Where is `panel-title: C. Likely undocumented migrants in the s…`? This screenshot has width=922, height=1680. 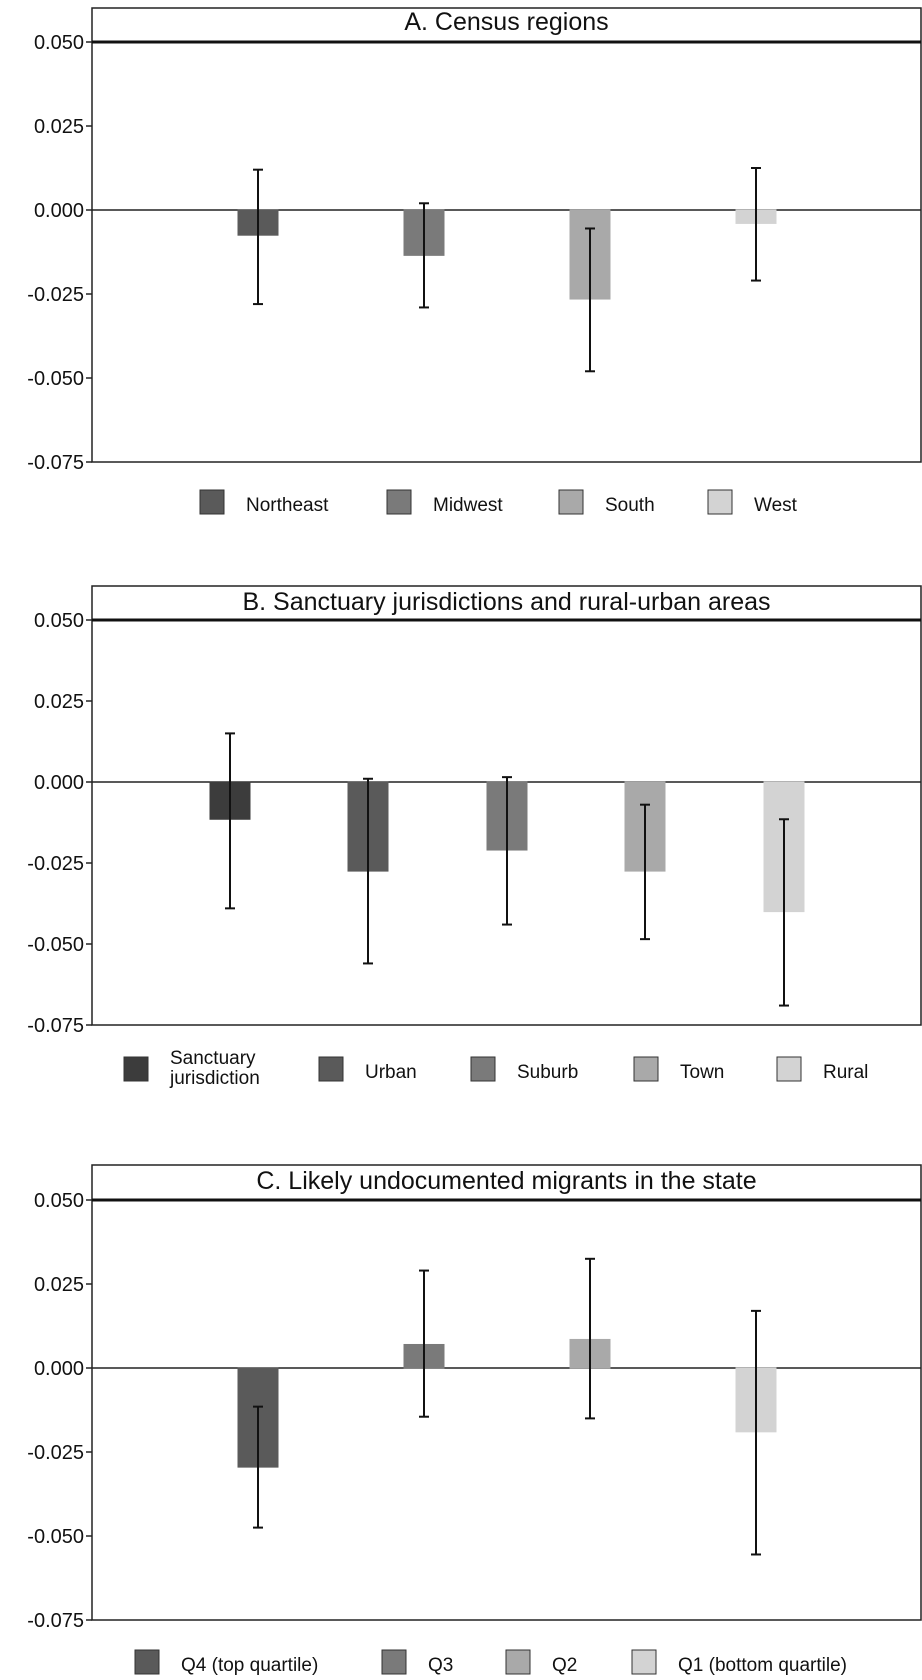 panel-title: C. Likely undocumented migrants in the s… is located at coordinates (506, 1181).